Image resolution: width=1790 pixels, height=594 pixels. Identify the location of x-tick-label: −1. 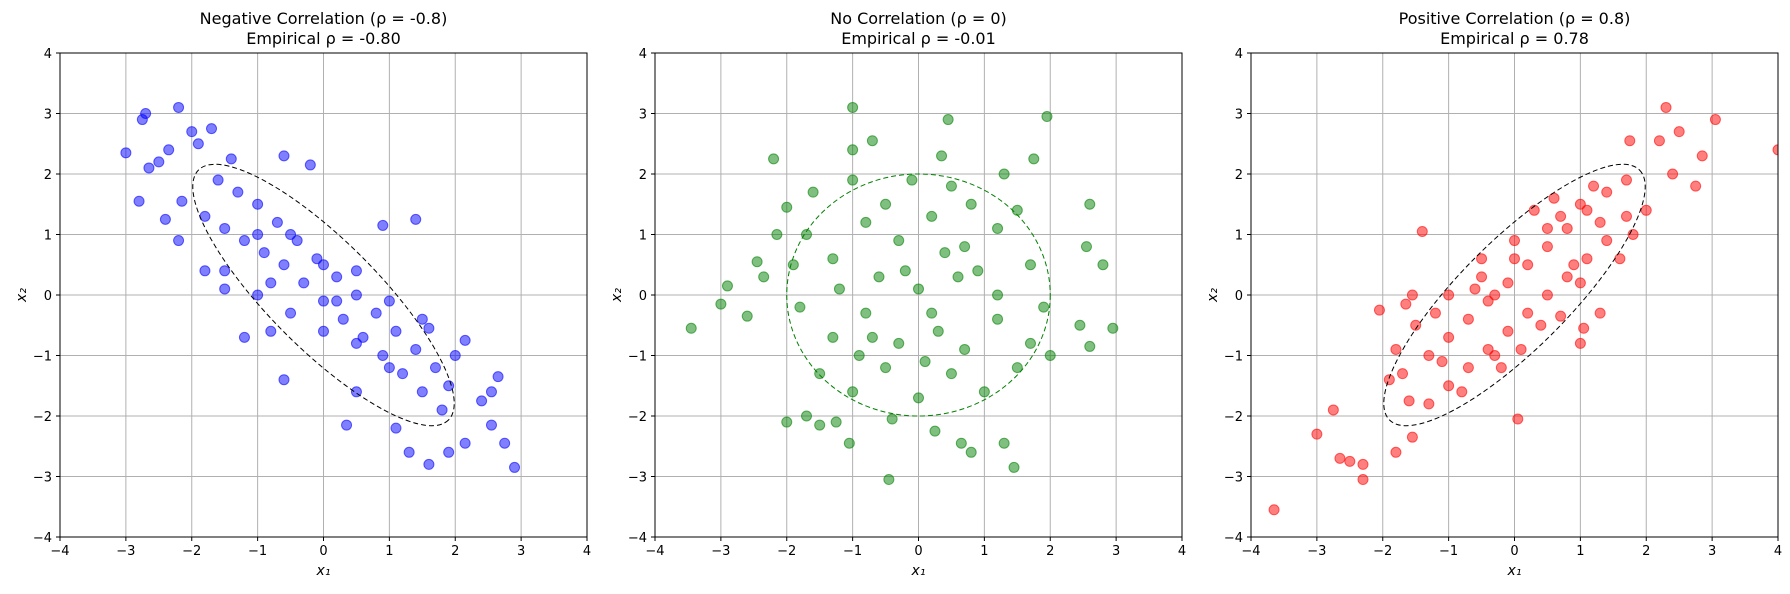
(1448, 551).